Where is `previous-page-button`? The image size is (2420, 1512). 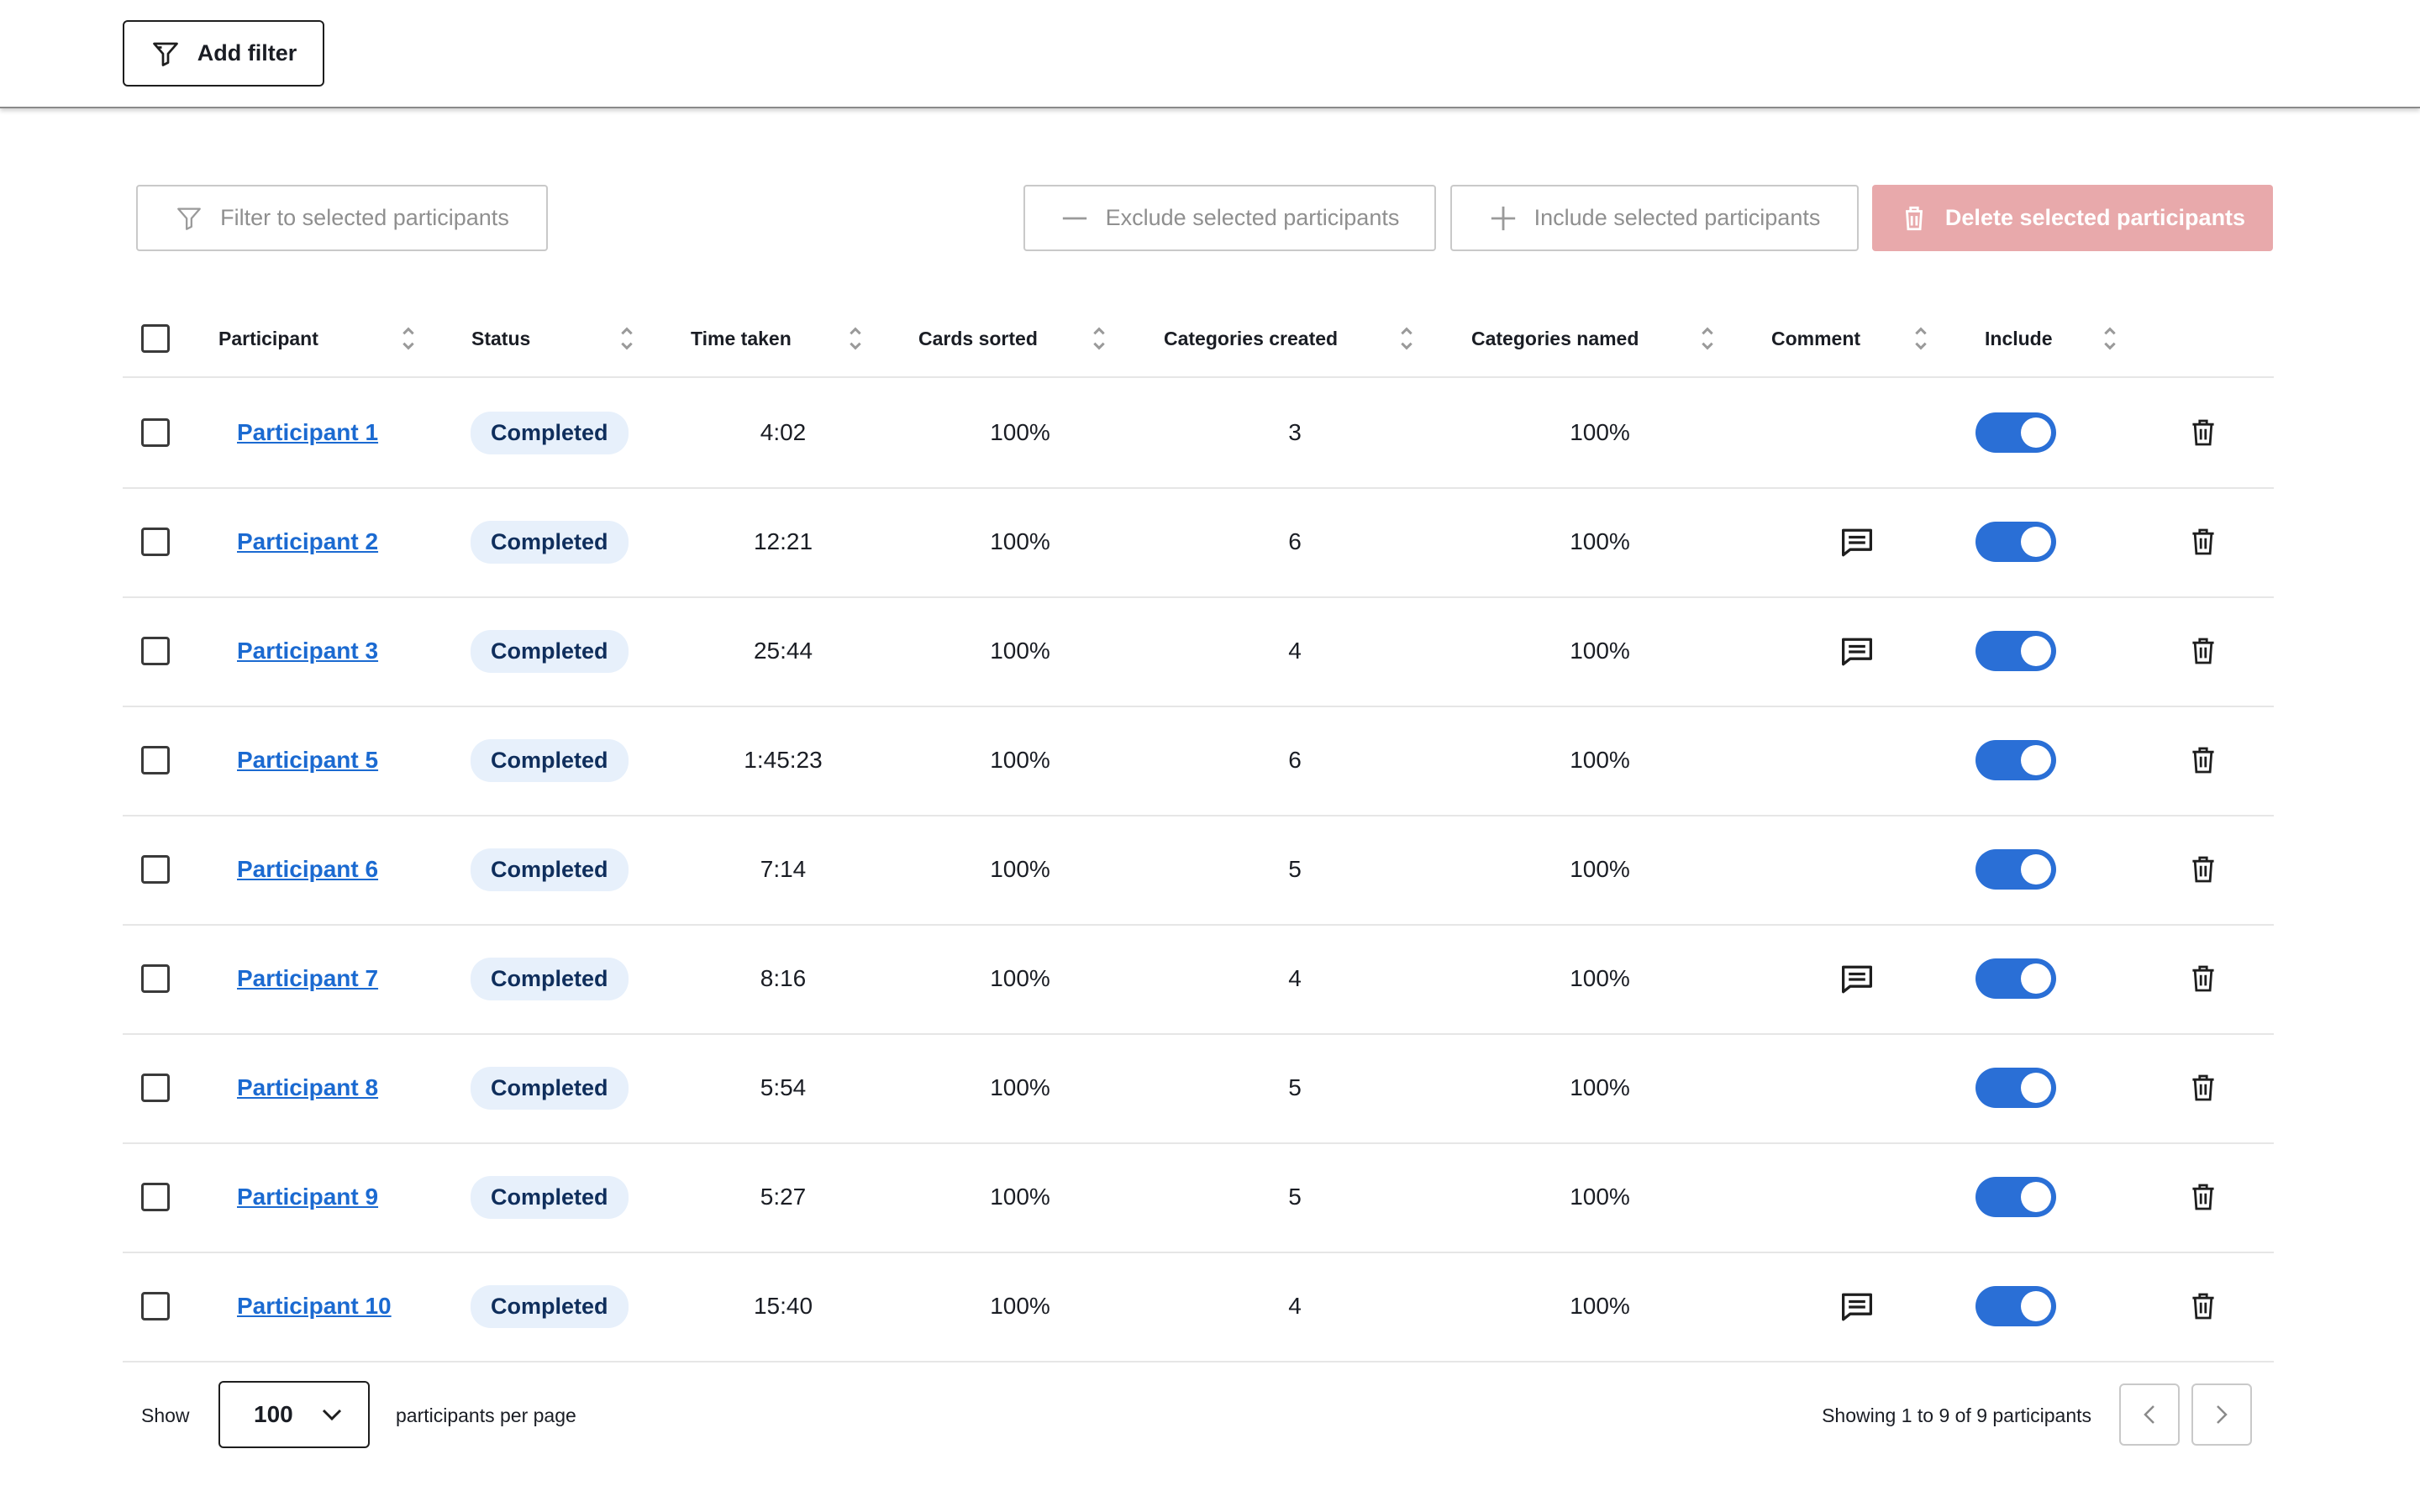 previous-page-button is located at coordinates (2149, 1414).